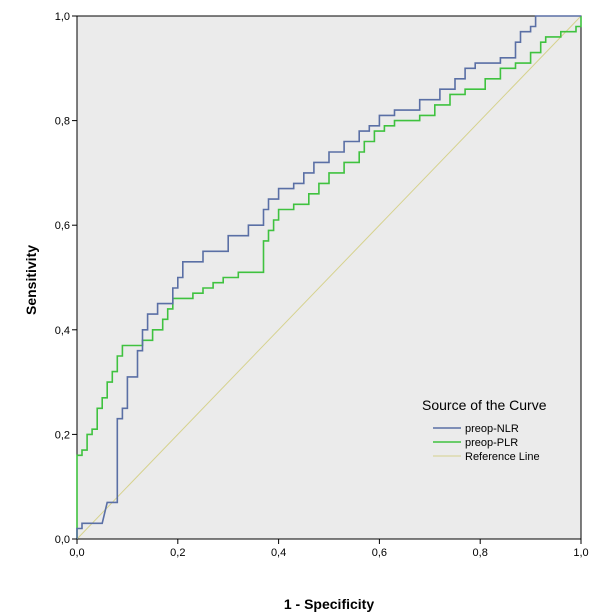 This screenshot has height=615, width=602. I want to click on legend-entry-label: Reference Line, so click(502, 457).